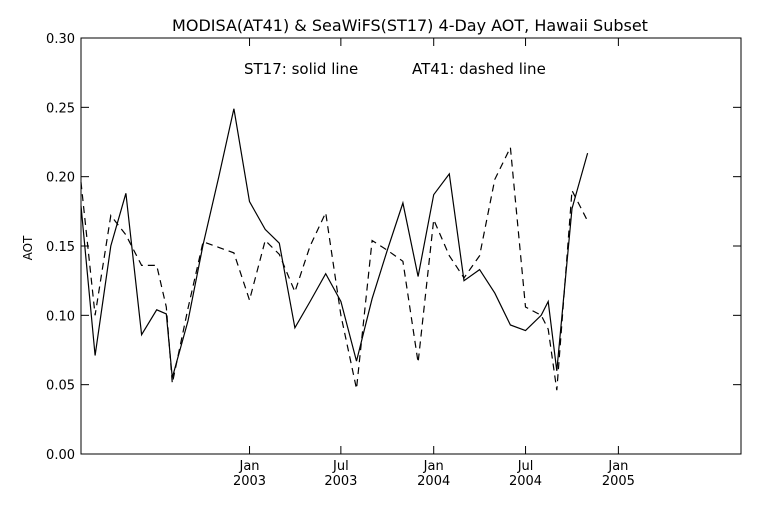 The width and height of the screenshot is (768, 512). What do you see at coordinates (60, 247) in the screenshot?
I see `y-tick-label: 0.15` at bounding box center [60, 247].